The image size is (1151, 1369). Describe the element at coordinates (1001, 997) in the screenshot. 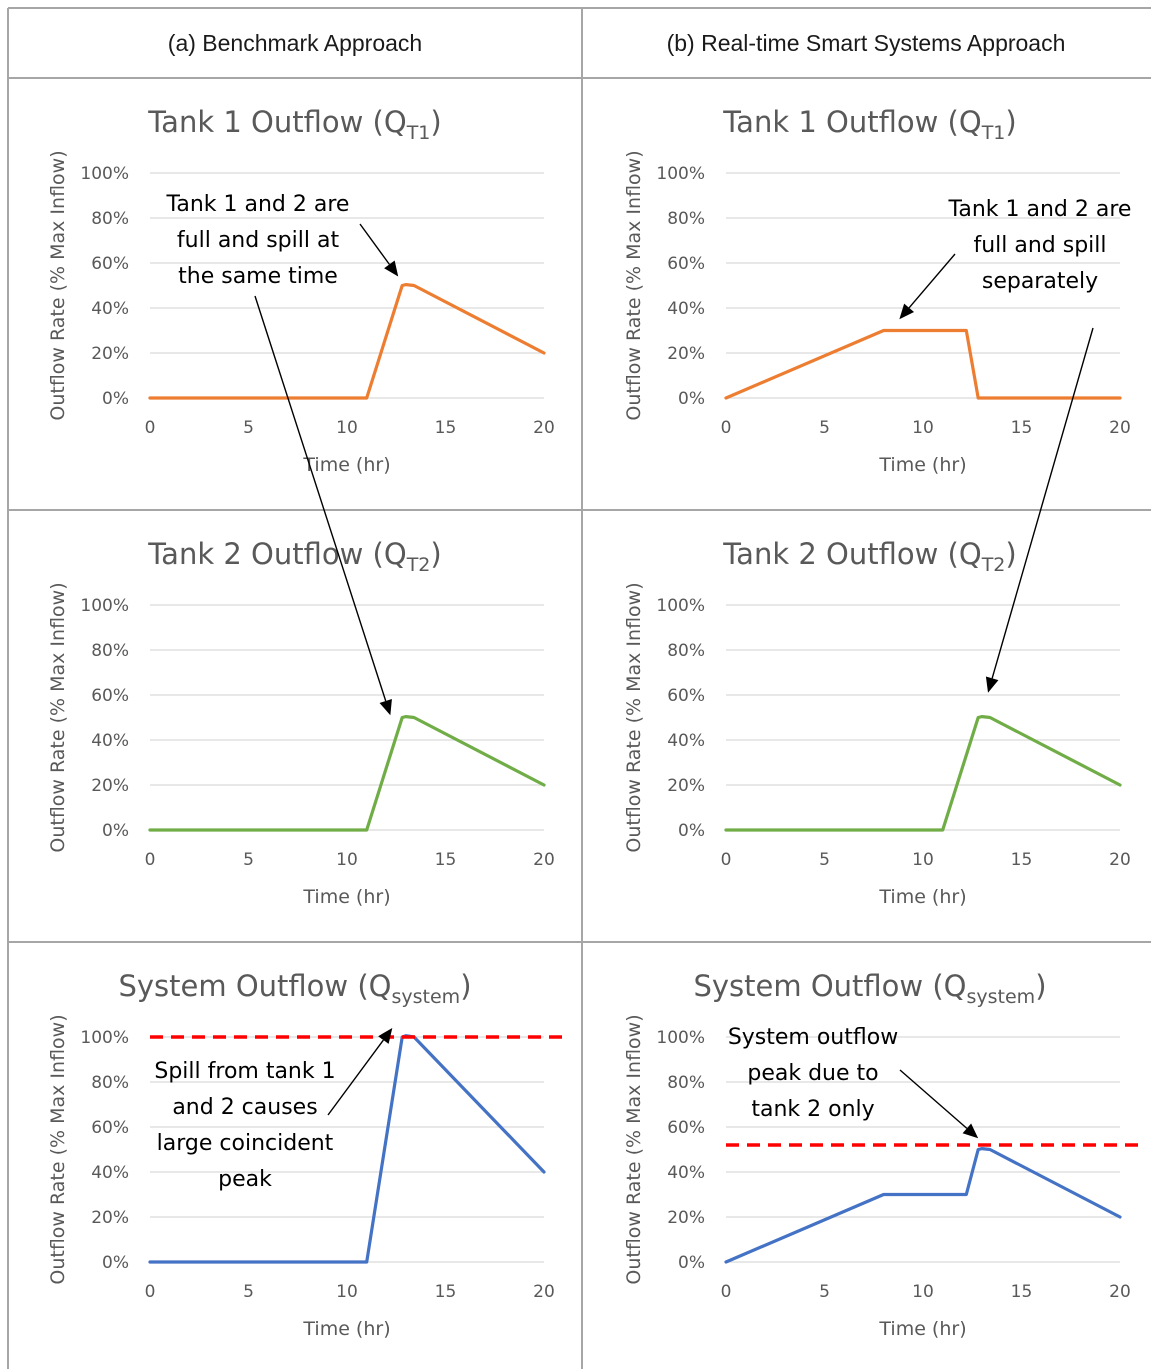

I see `chart-title-subscript: system` at that location.